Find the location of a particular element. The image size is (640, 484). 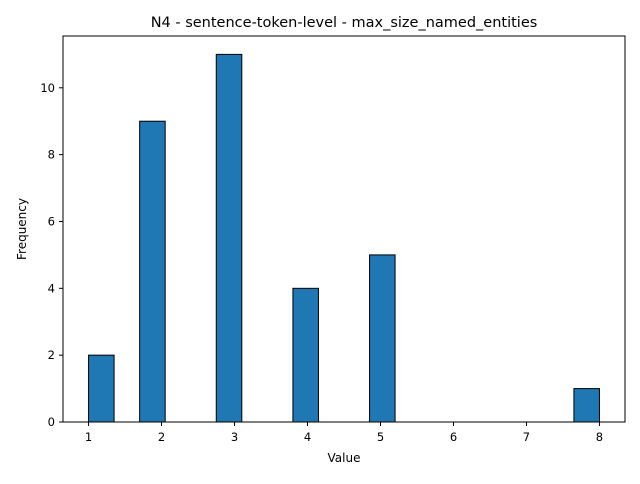

y-tick-label-2: 2 is located at coordinates (51, 355).